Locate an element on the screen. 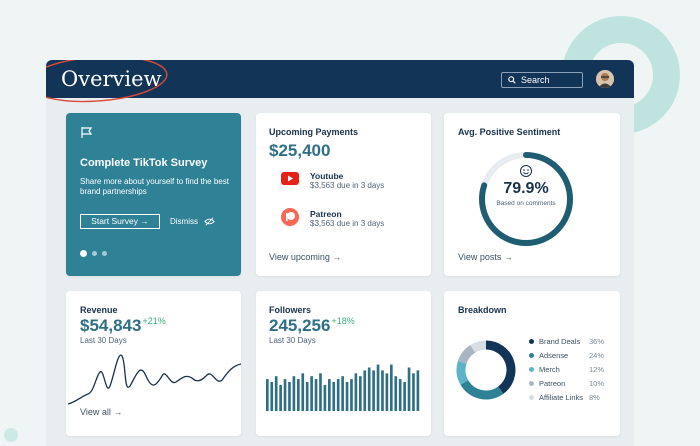  survey-title: Complete TikTok Survey is located at coordinates (144, 163).